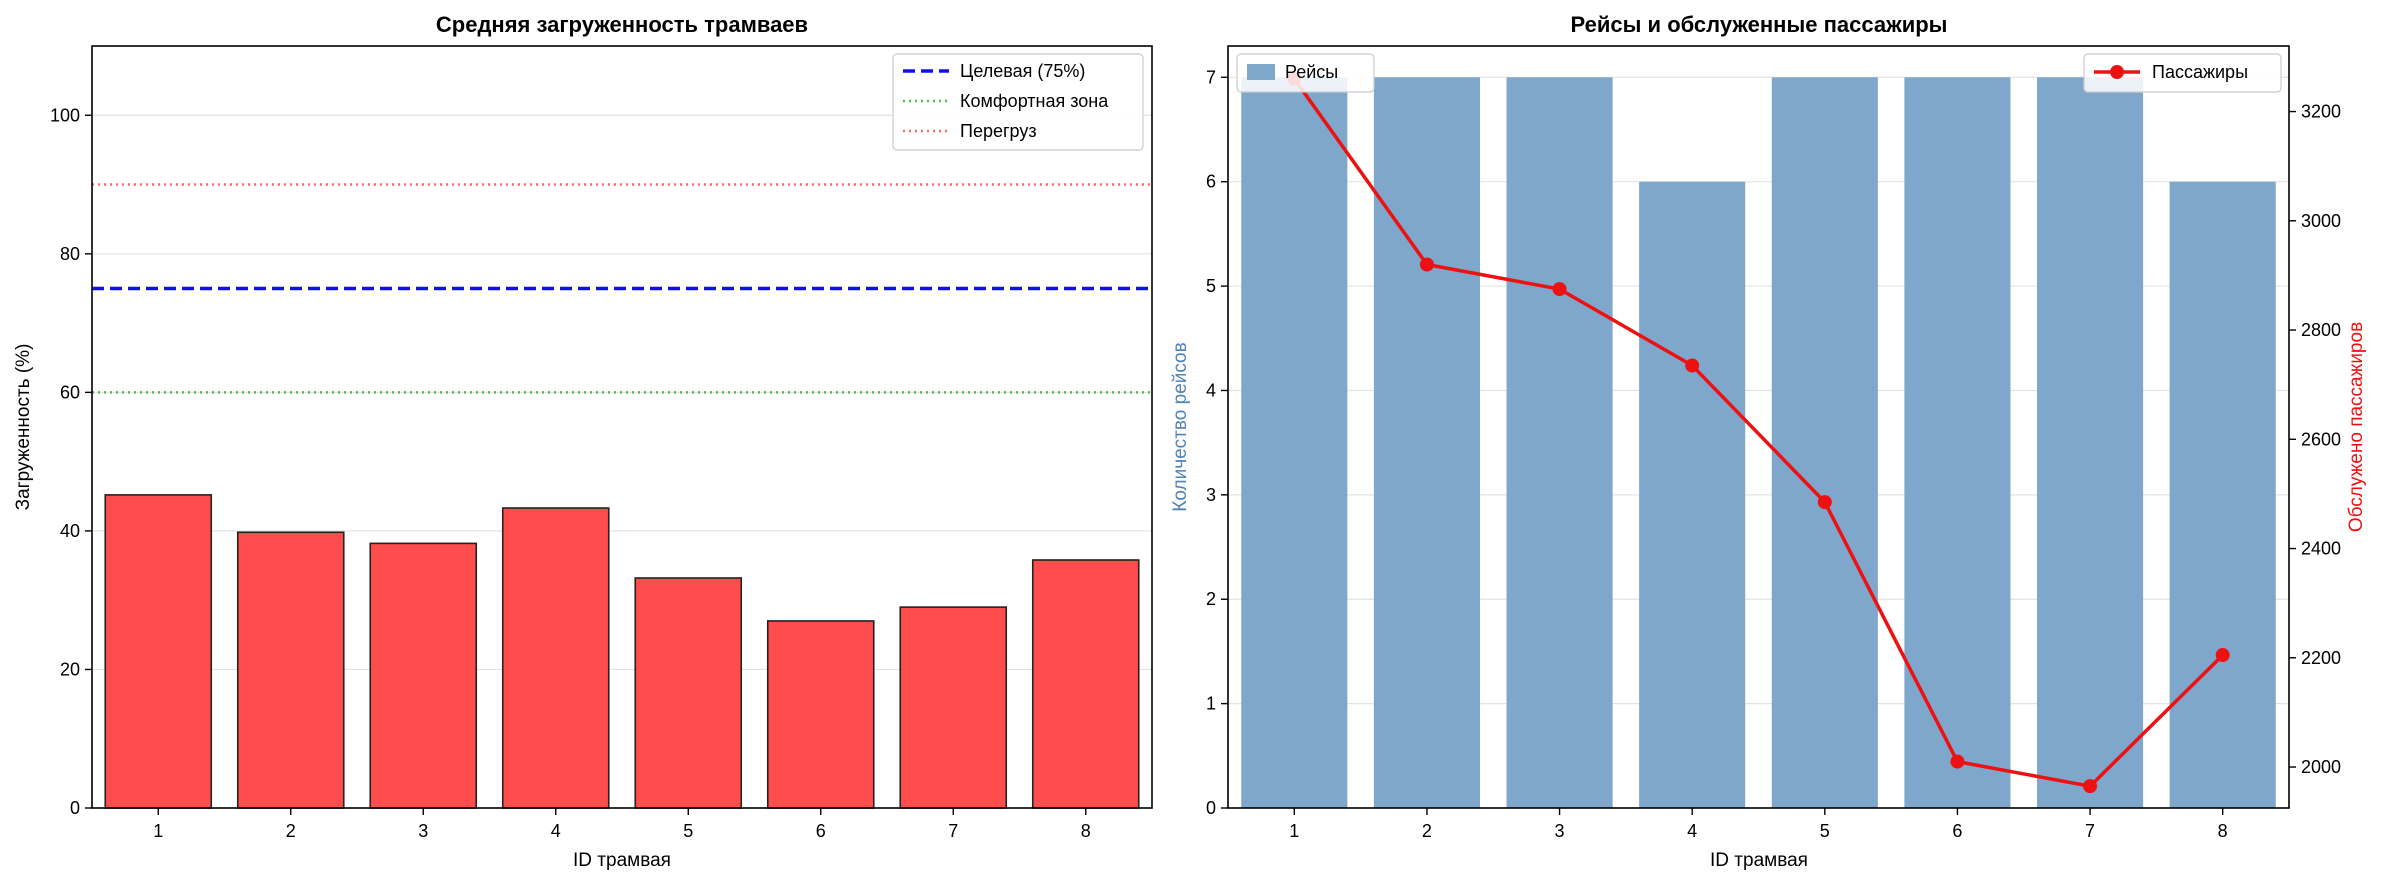 Image resolution: width=2381 pixels, height=881 pixels. Describe the element at coordinates (688, 831) in the screenshot. I see `left-x-tick-label: 5` at that location.